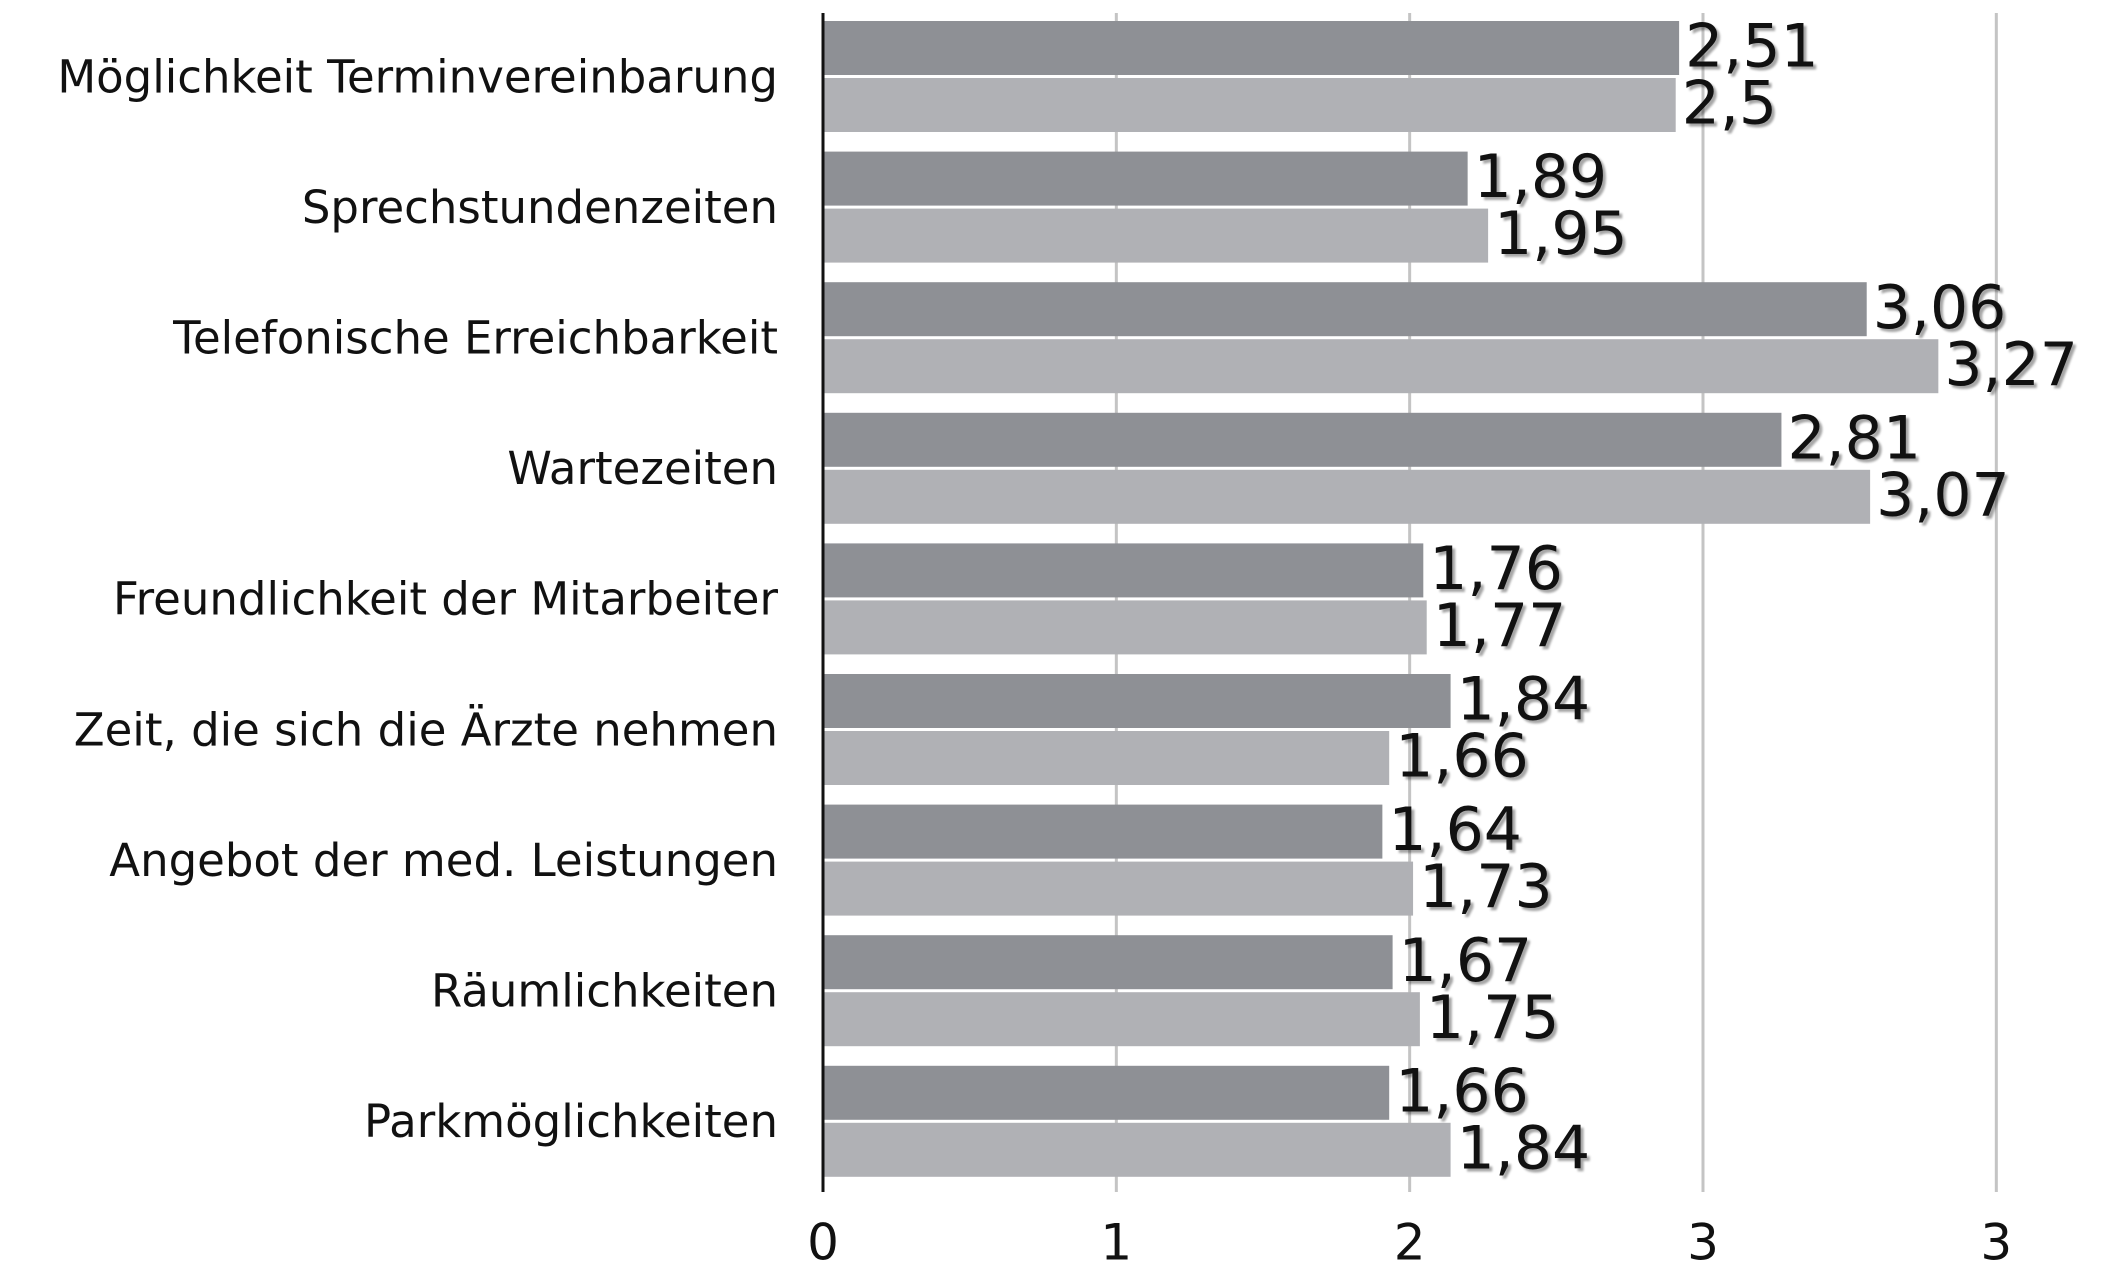  I want to click on value-label: 1,67, so click(1466, 961).